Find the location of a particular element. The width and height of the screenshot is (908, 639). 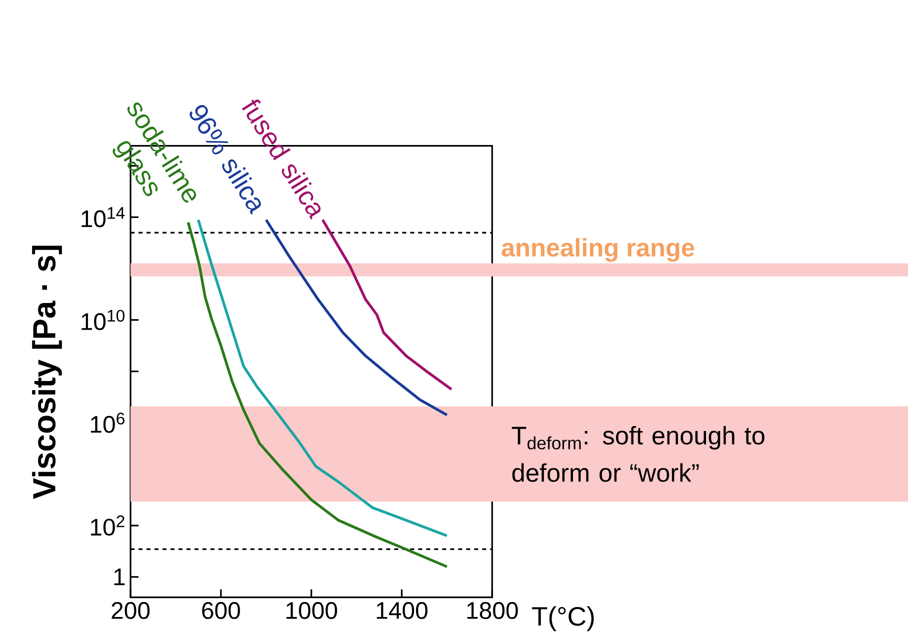

y-tick-label: 1 is located at coordinates (119, 576).